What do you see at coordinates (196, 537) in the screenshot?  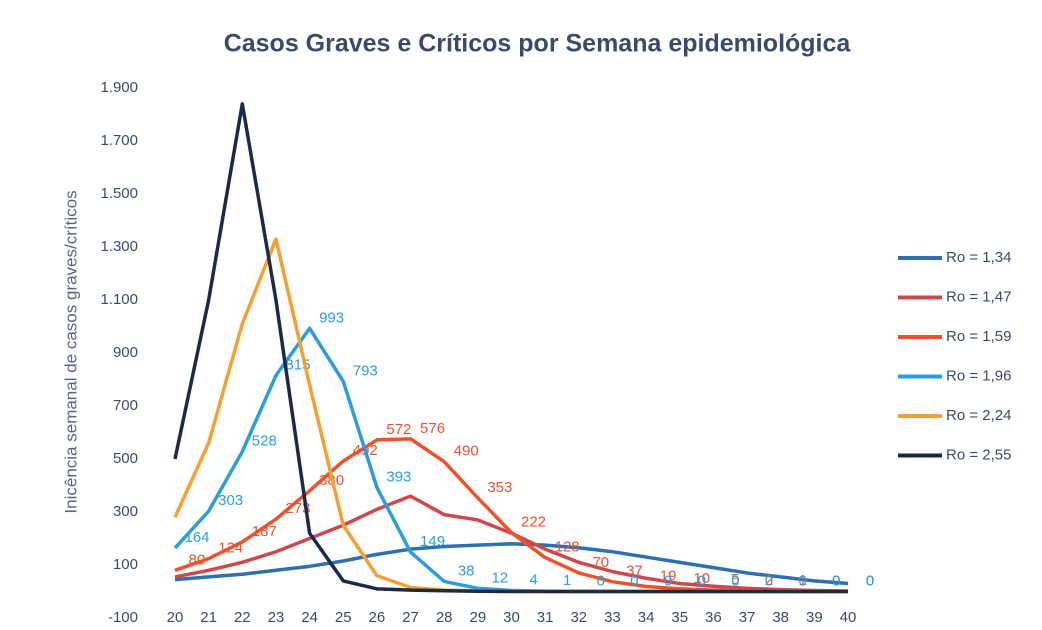 I see `data-label: 164` at bounding box center [196, 537].